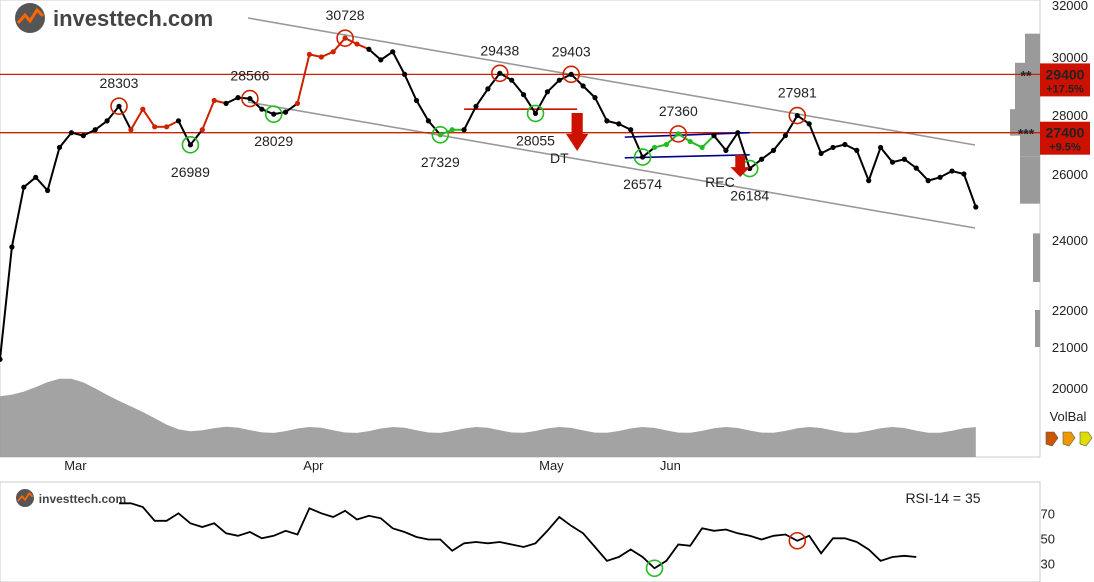  Describe the element at coordinates (1070, 240) in the screenshot. I see `y-axis-tick-label: 24000` at that location.